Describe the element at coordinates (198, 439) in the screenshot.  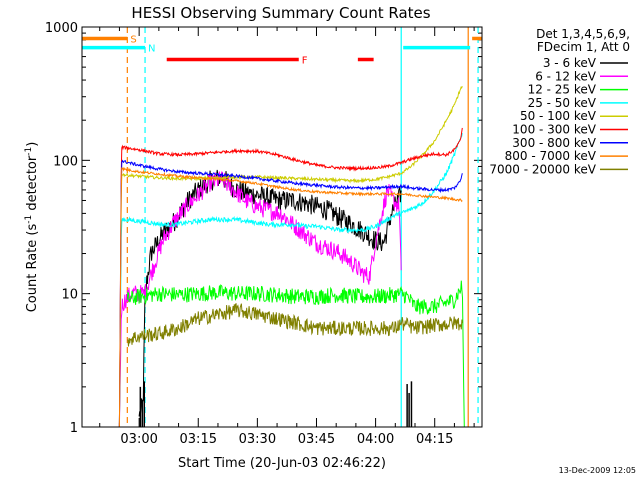
I see `x-tick-label: 03:15` at that location.